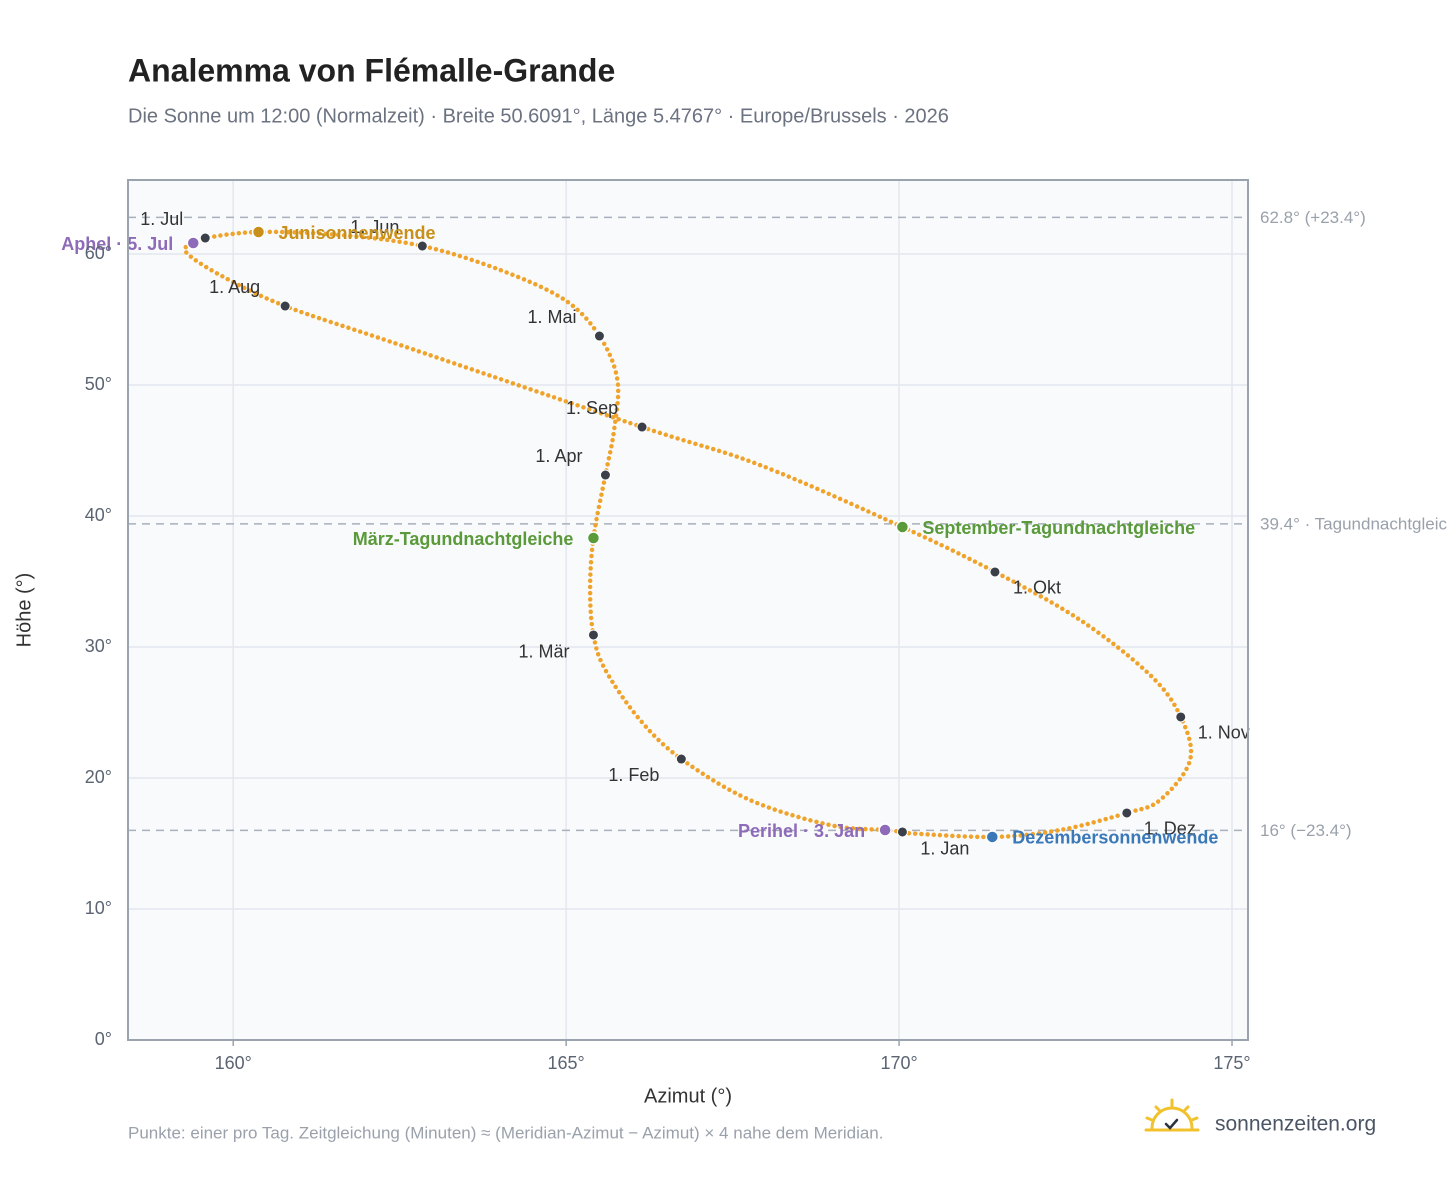 Image resolution: width=1448 pixels, height=1188 pixels. I want to click on x-tick-label: 175°, so click(1231, 1063).